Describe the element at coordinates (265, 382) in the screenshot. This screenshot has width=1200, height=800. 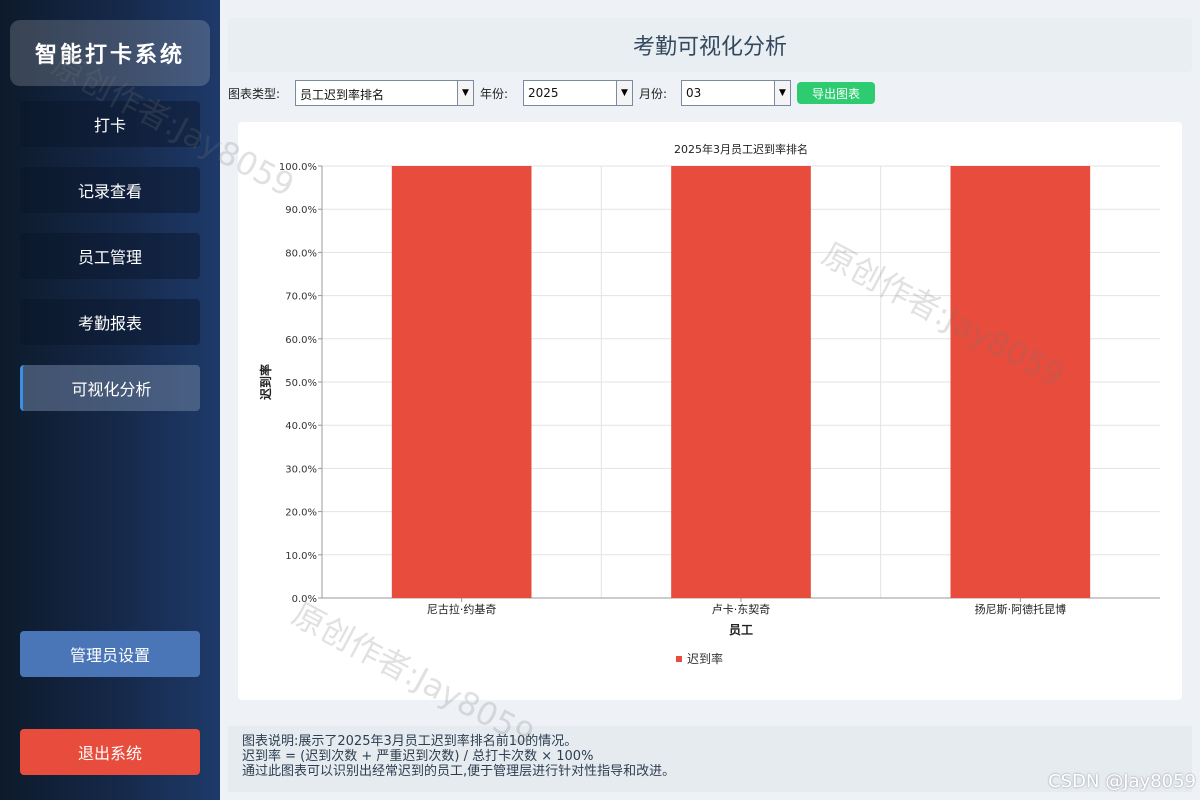
I see `y-axis-title: 迟到率` at that location.